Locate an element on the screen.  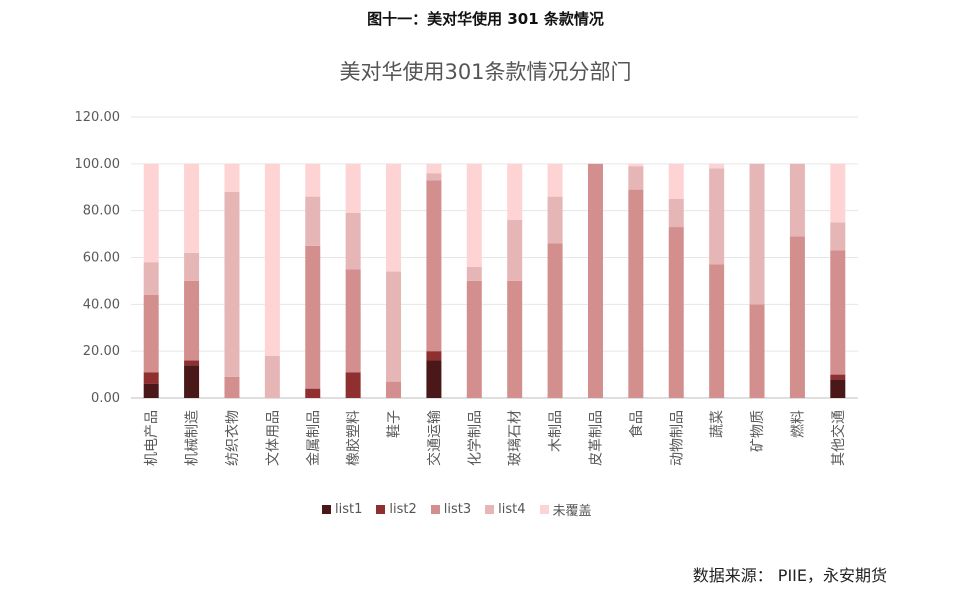
data-source-note: 数据来源： PIIE，永安期货 is located at coordinates (789, 575).